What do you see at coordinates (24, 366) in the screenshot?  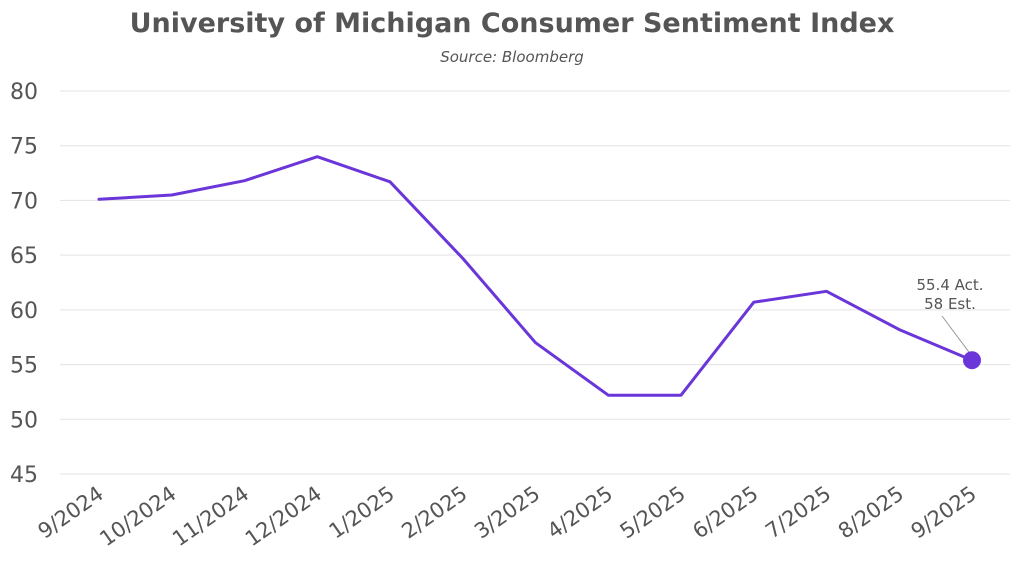 I see `y-tick-label: 55` at bounding box center [24, 366].